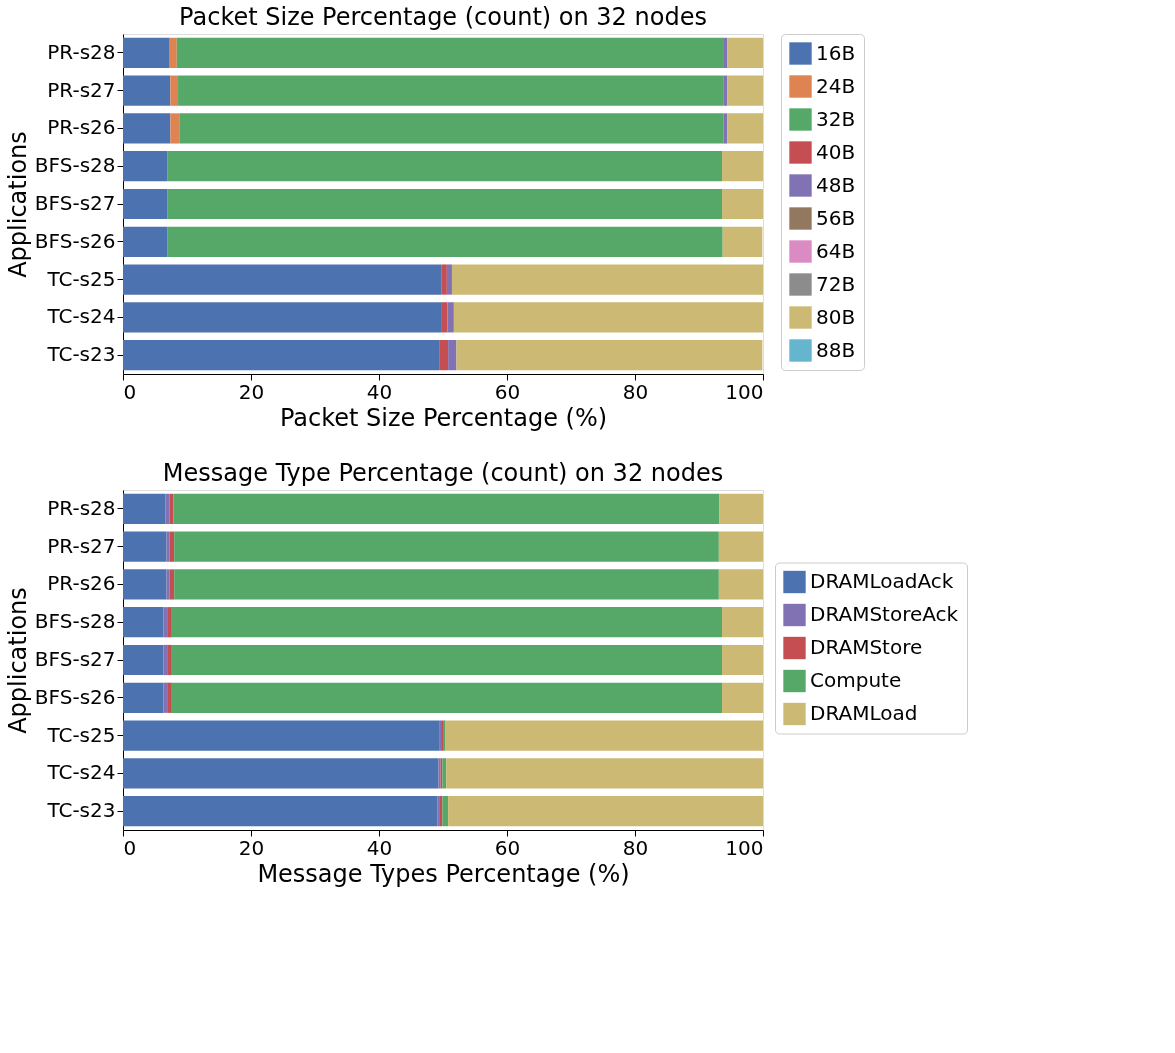 Image resolution: width=1175 pixels, height=1053 pixels. I want to click on legend-label: 32B, so click(836, 118).